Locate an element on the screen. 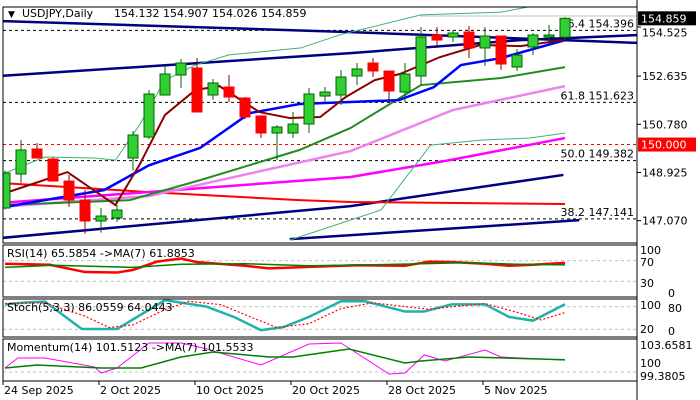 This screenshot has height=400, width=700. fib-level-label: 76.4 154.396 is located at coordinates (597, 23).